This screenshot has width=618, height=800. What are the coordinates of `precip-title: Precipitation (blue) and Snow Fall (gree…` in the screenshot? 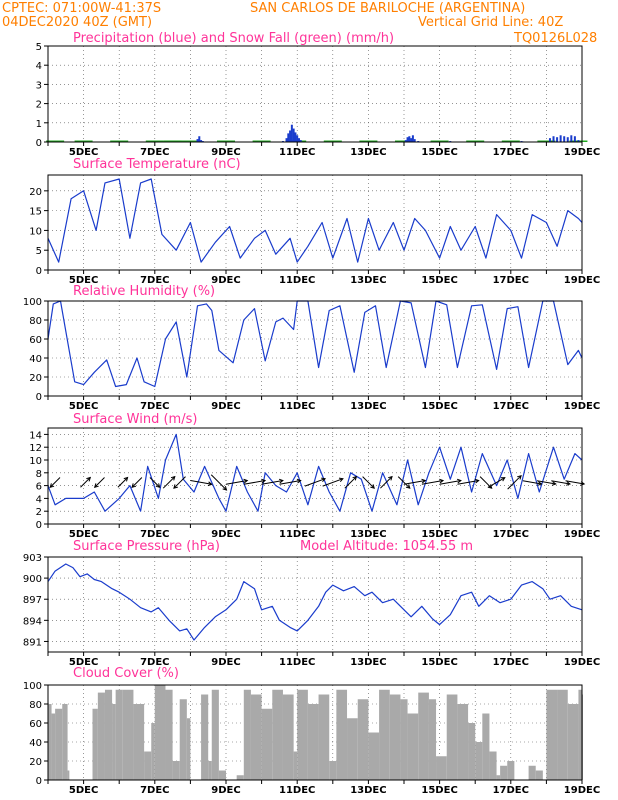 It's located at (233, 38).